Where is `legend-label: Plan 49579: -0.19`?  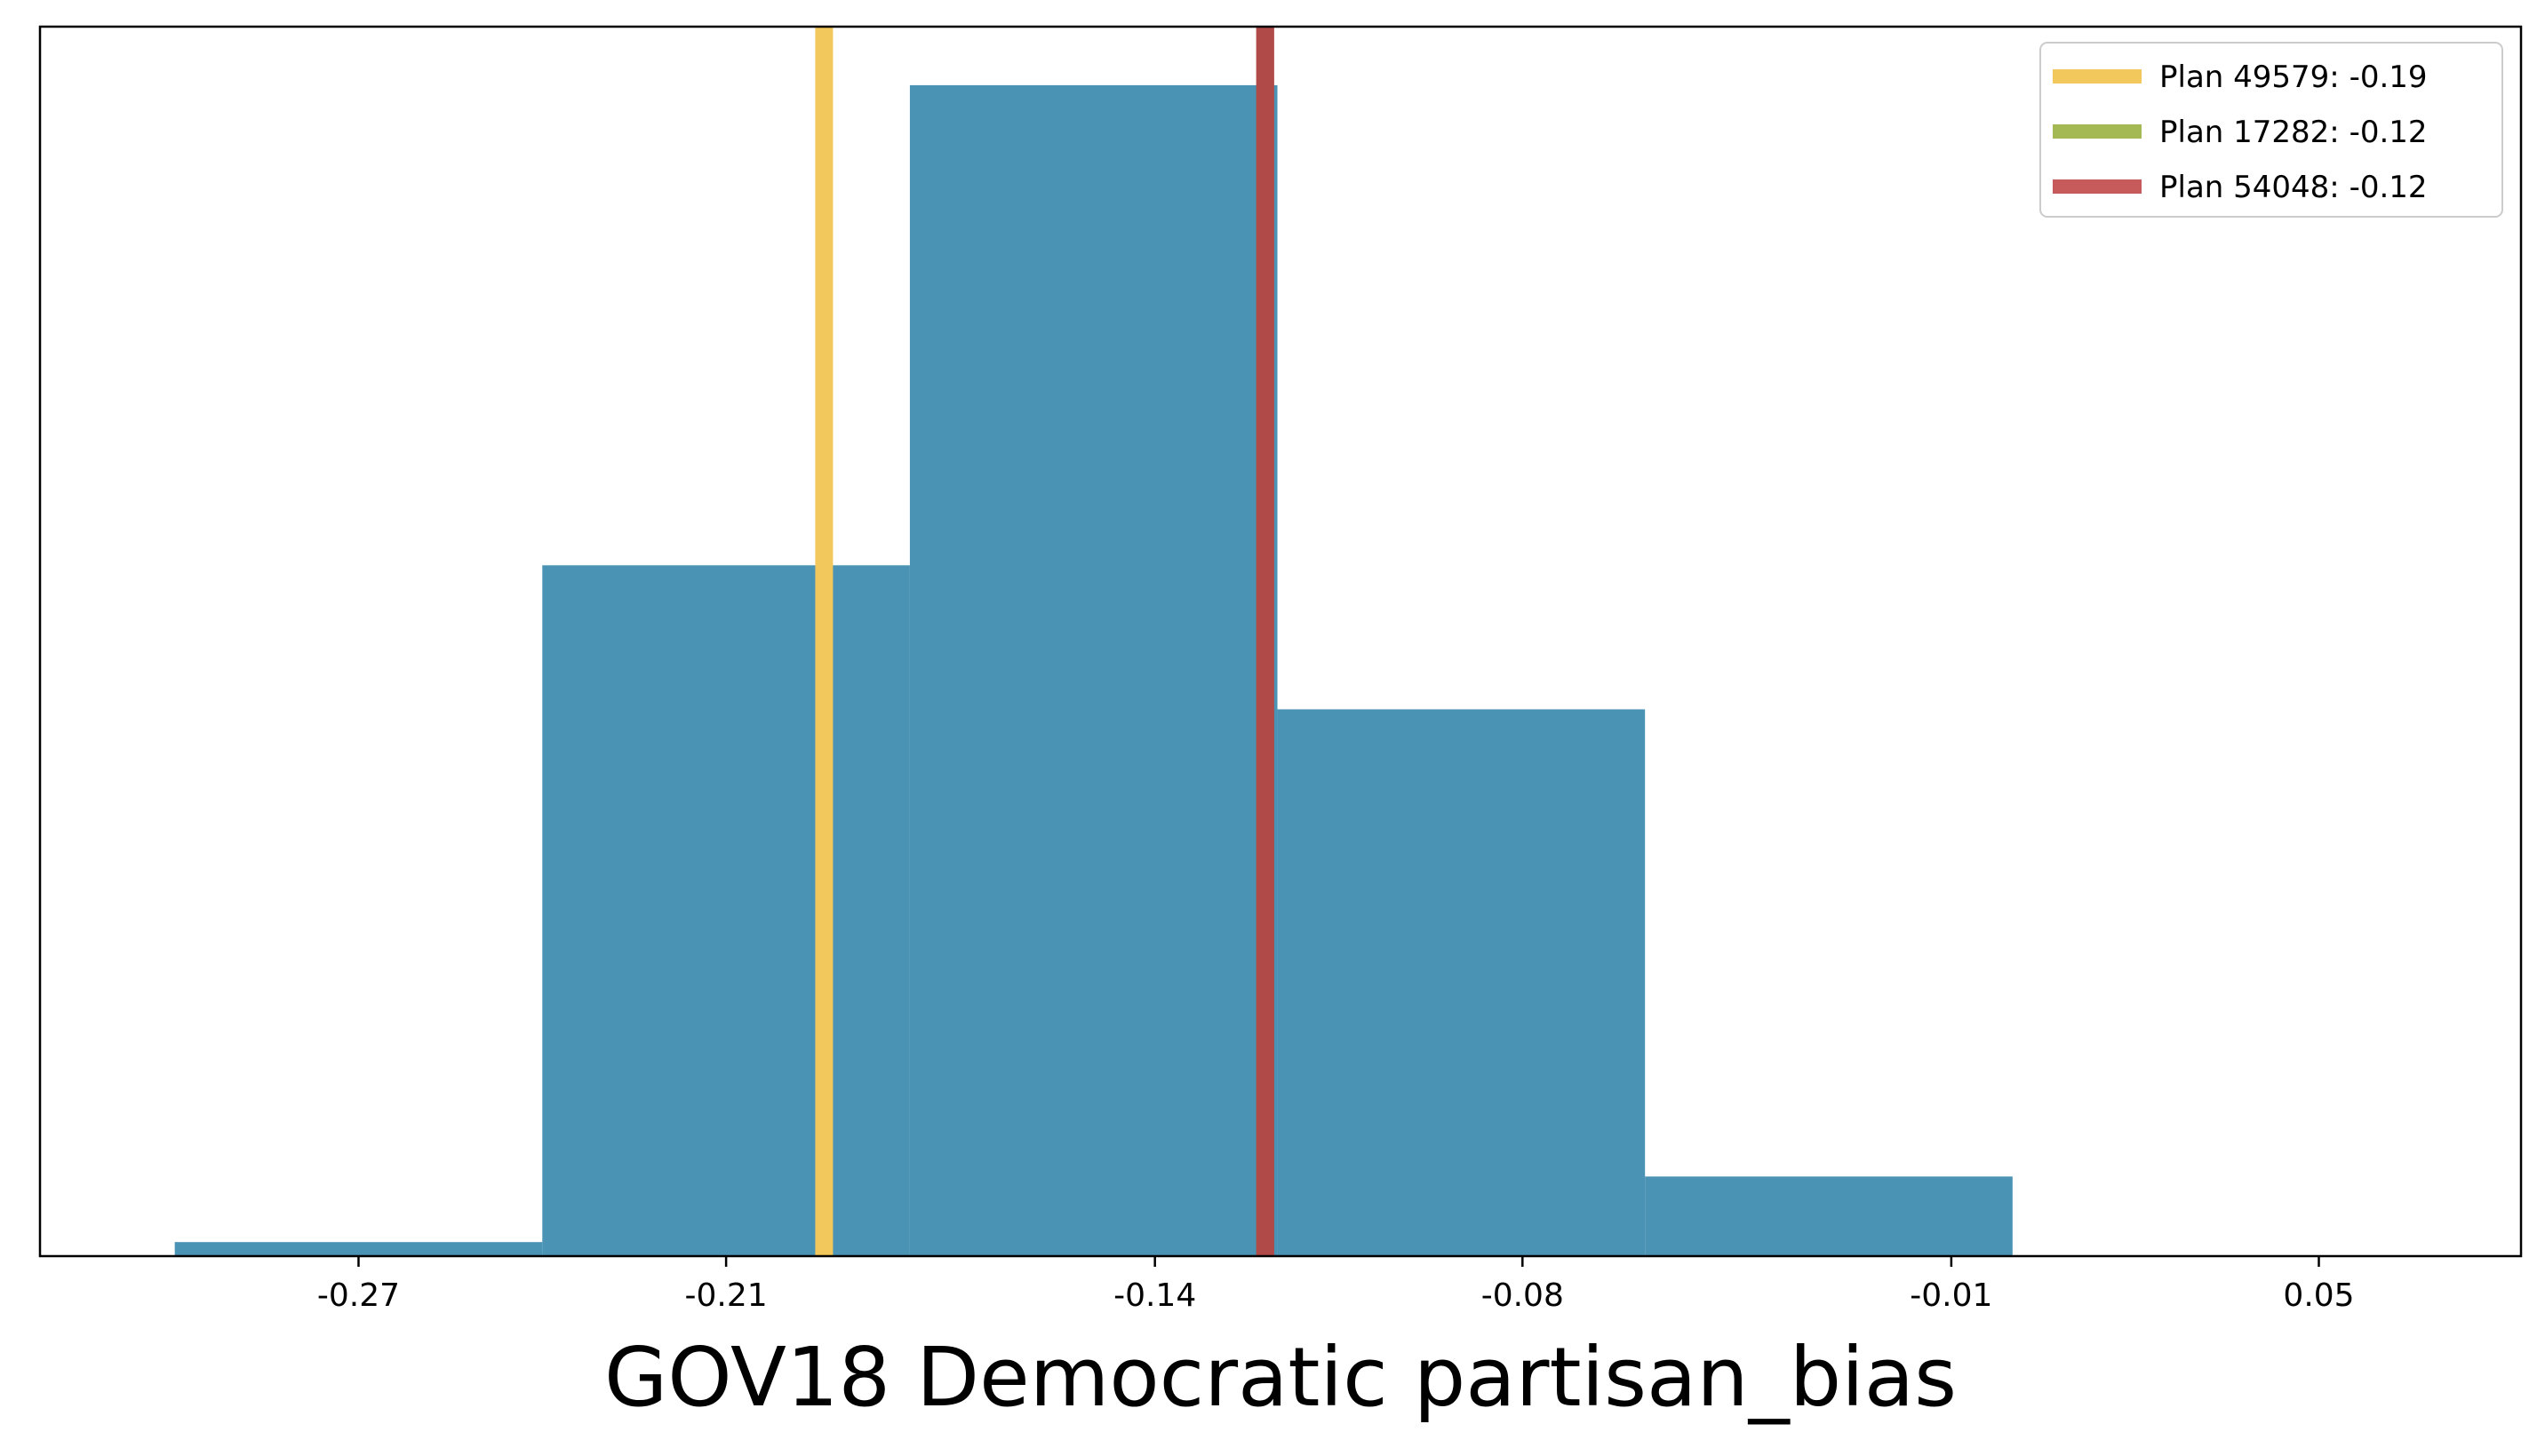 legend-label: Plan 49579: -0.19 is located at coordinates (2293, 77).